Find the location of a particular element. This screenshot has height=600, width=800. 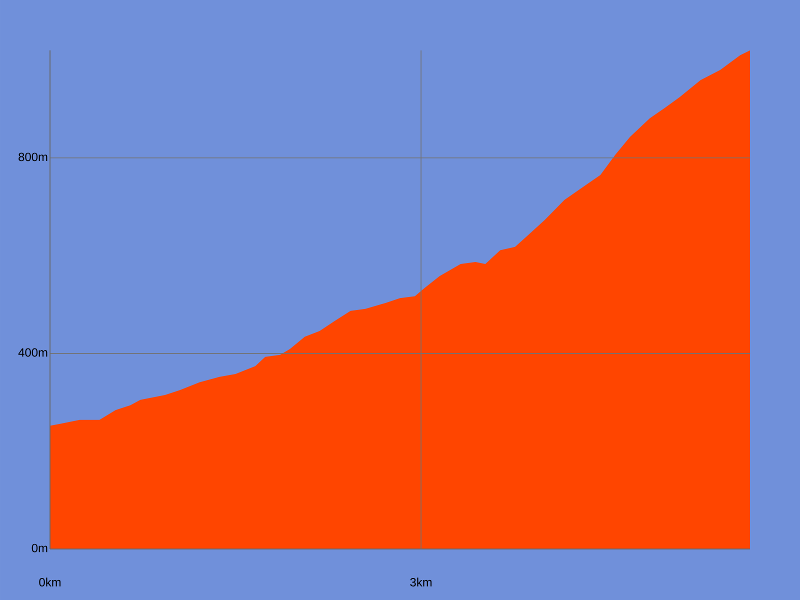

x-tick-label: 0km is located at coordinates (50, 582).